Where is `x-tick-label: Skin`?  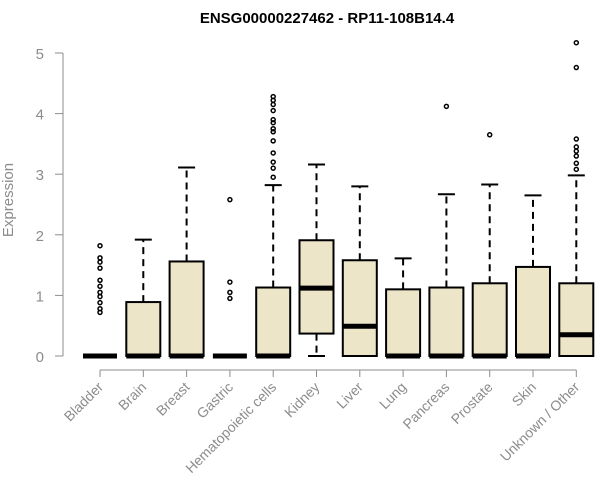 x-tick-label: Skin is located at coordinates (524, 394).